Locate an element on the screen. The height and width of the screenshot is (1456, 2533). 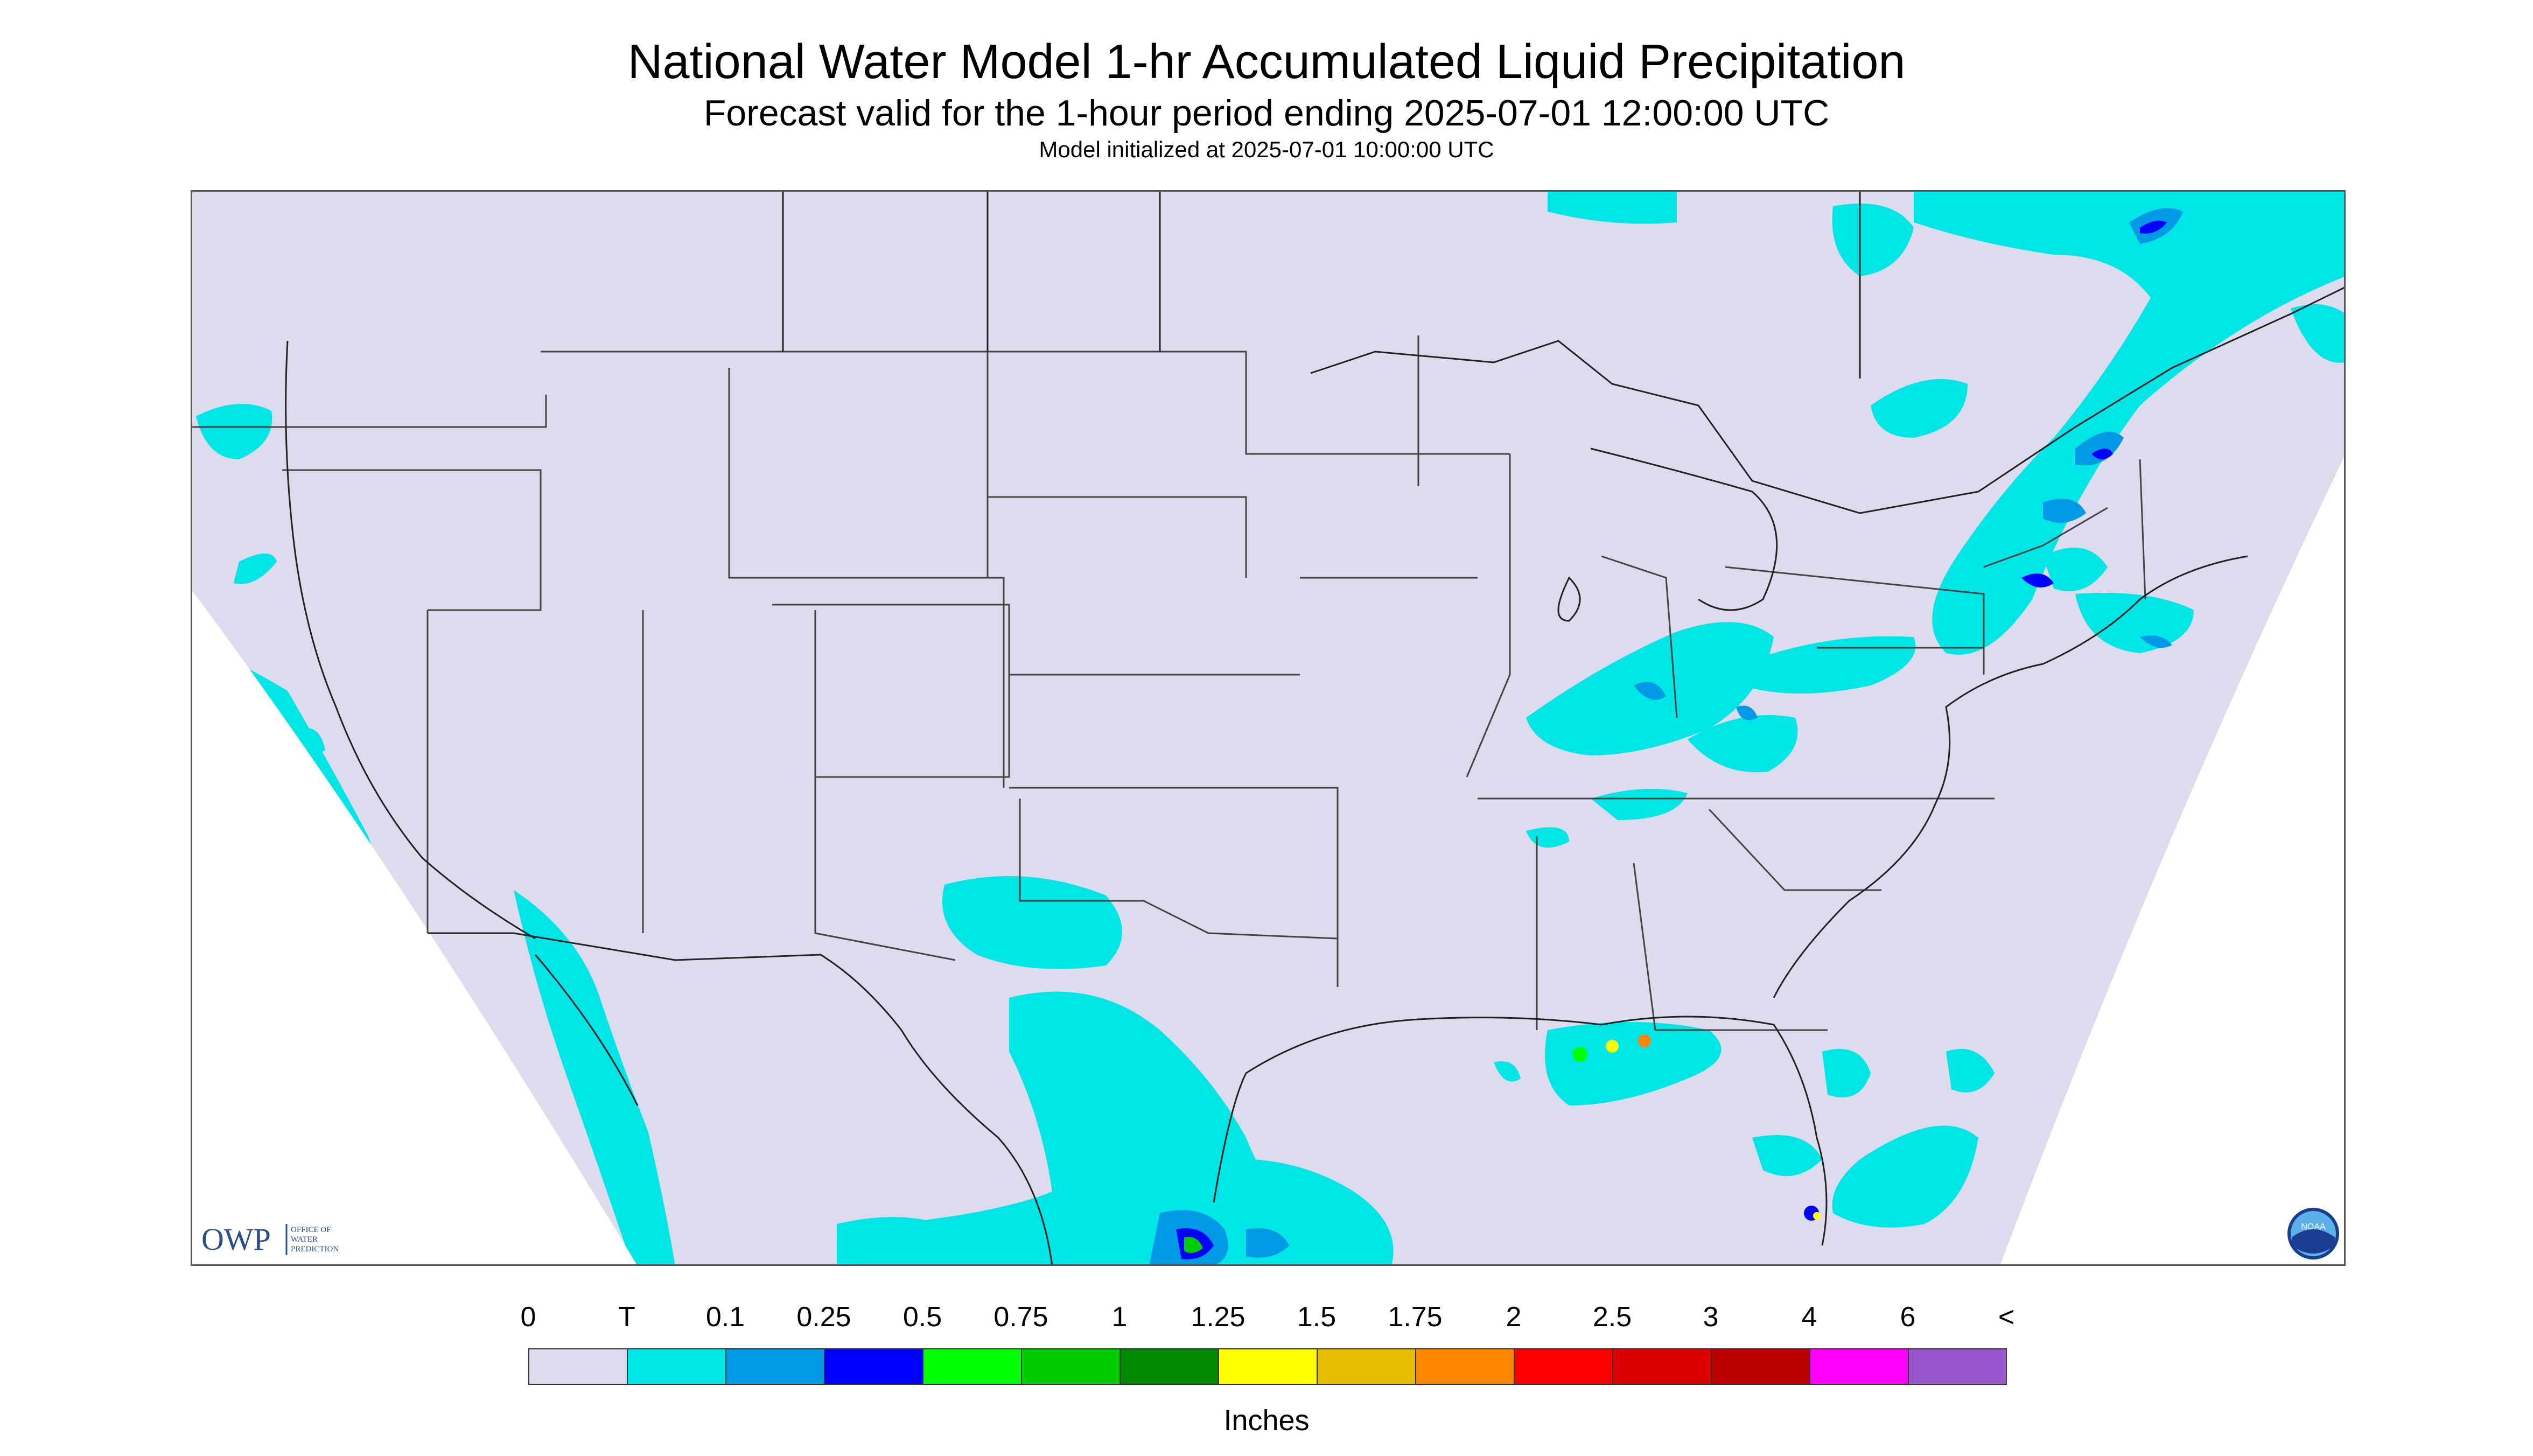
precip-south-texas-heavy is located at coordinates (1219, 1238).